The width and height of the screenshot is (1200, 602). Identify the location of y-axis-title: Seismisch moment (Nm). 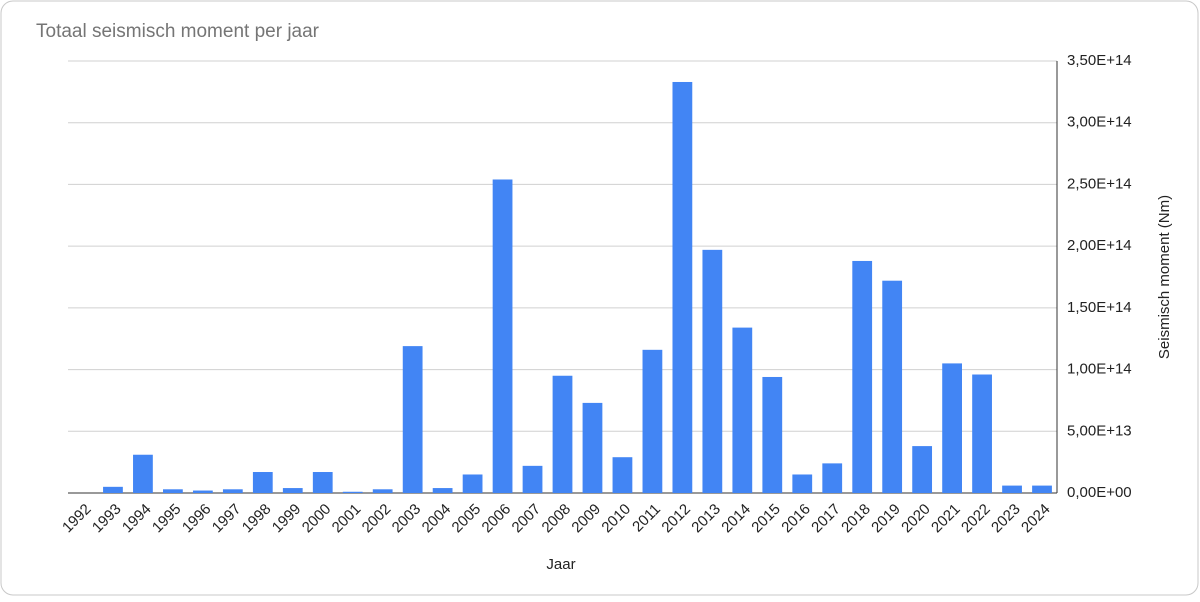
(1164, 277).